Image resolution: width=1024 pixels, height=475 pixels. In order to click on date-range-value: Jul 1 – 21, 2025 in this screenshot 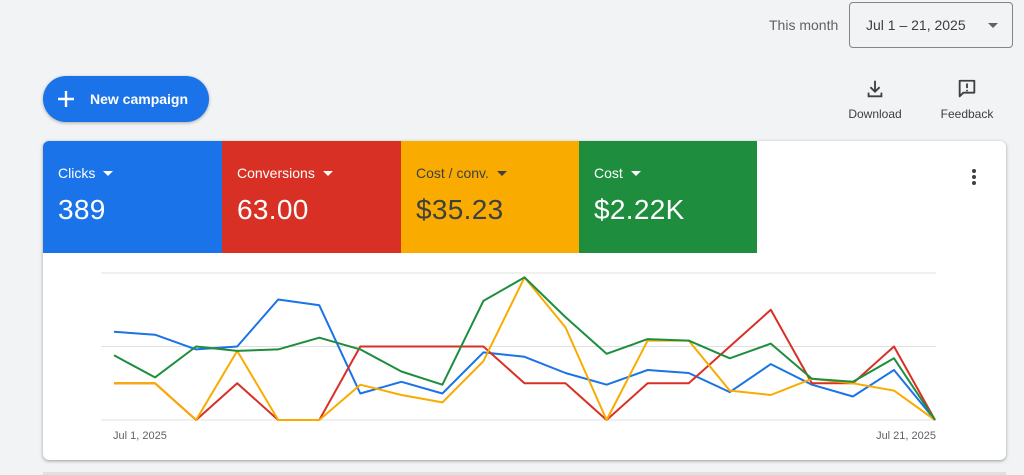, I will do `click(916, 25)`.